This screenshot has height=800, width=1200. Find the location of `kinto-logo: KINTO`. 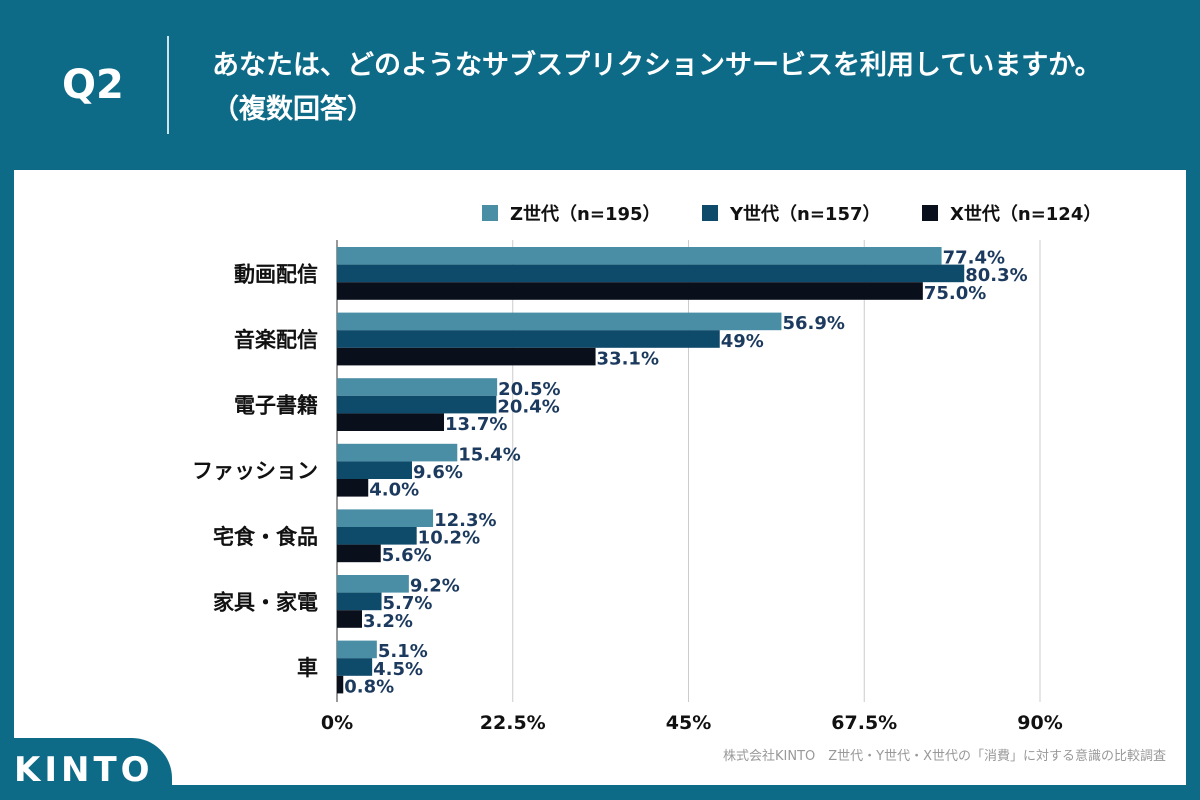

kinto-logo: KINTO is located at coordinates (86, 769).